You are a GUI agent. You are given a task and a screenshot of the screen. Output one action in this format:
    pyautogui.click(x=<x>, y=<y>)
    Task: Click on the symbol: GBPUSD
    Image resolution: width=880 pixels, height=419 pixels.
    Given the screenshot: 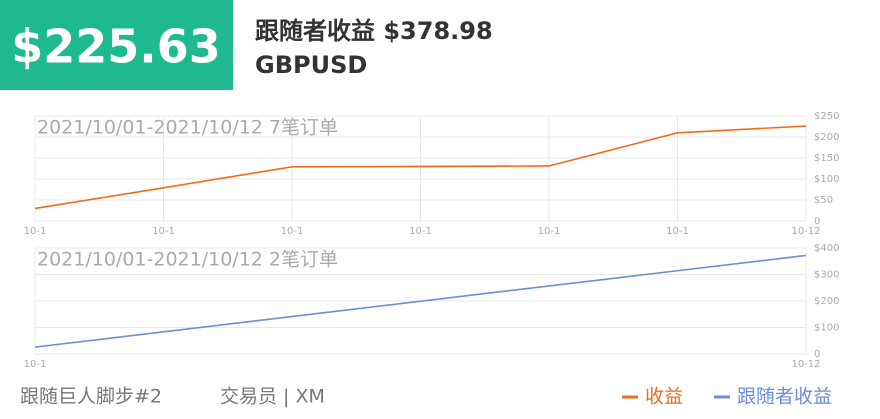 What is the action you would take?
    pyautogui.click(x=311, y=65)
    